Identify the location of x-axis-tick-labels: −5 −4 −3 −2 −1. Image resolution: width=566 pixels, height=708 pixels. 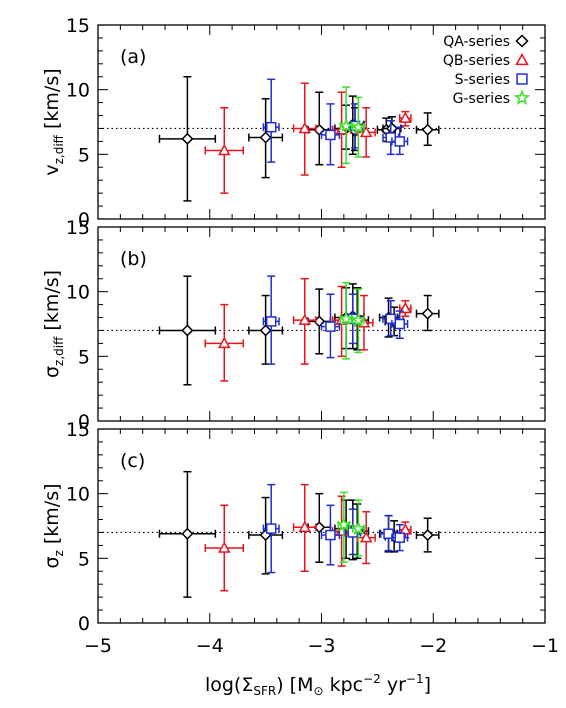
(321, 646).